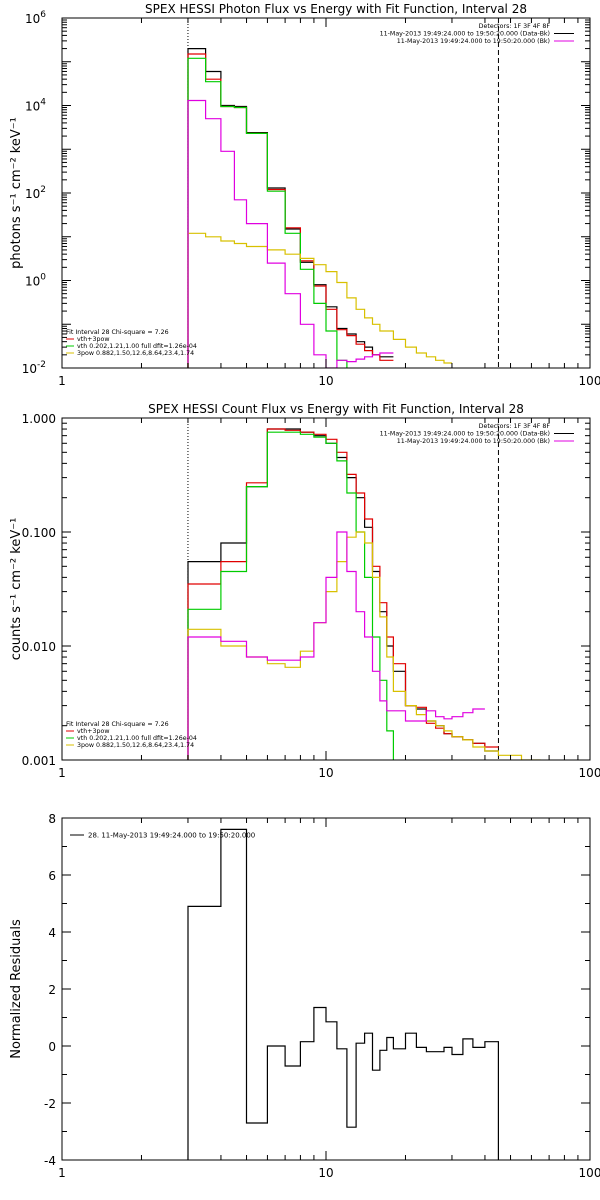 The image size is (600, 1200). What do you see at coordinates (35, 193) in the screenshot?
I see `y-tick-label: 10²` at bounding box center [35, 193].